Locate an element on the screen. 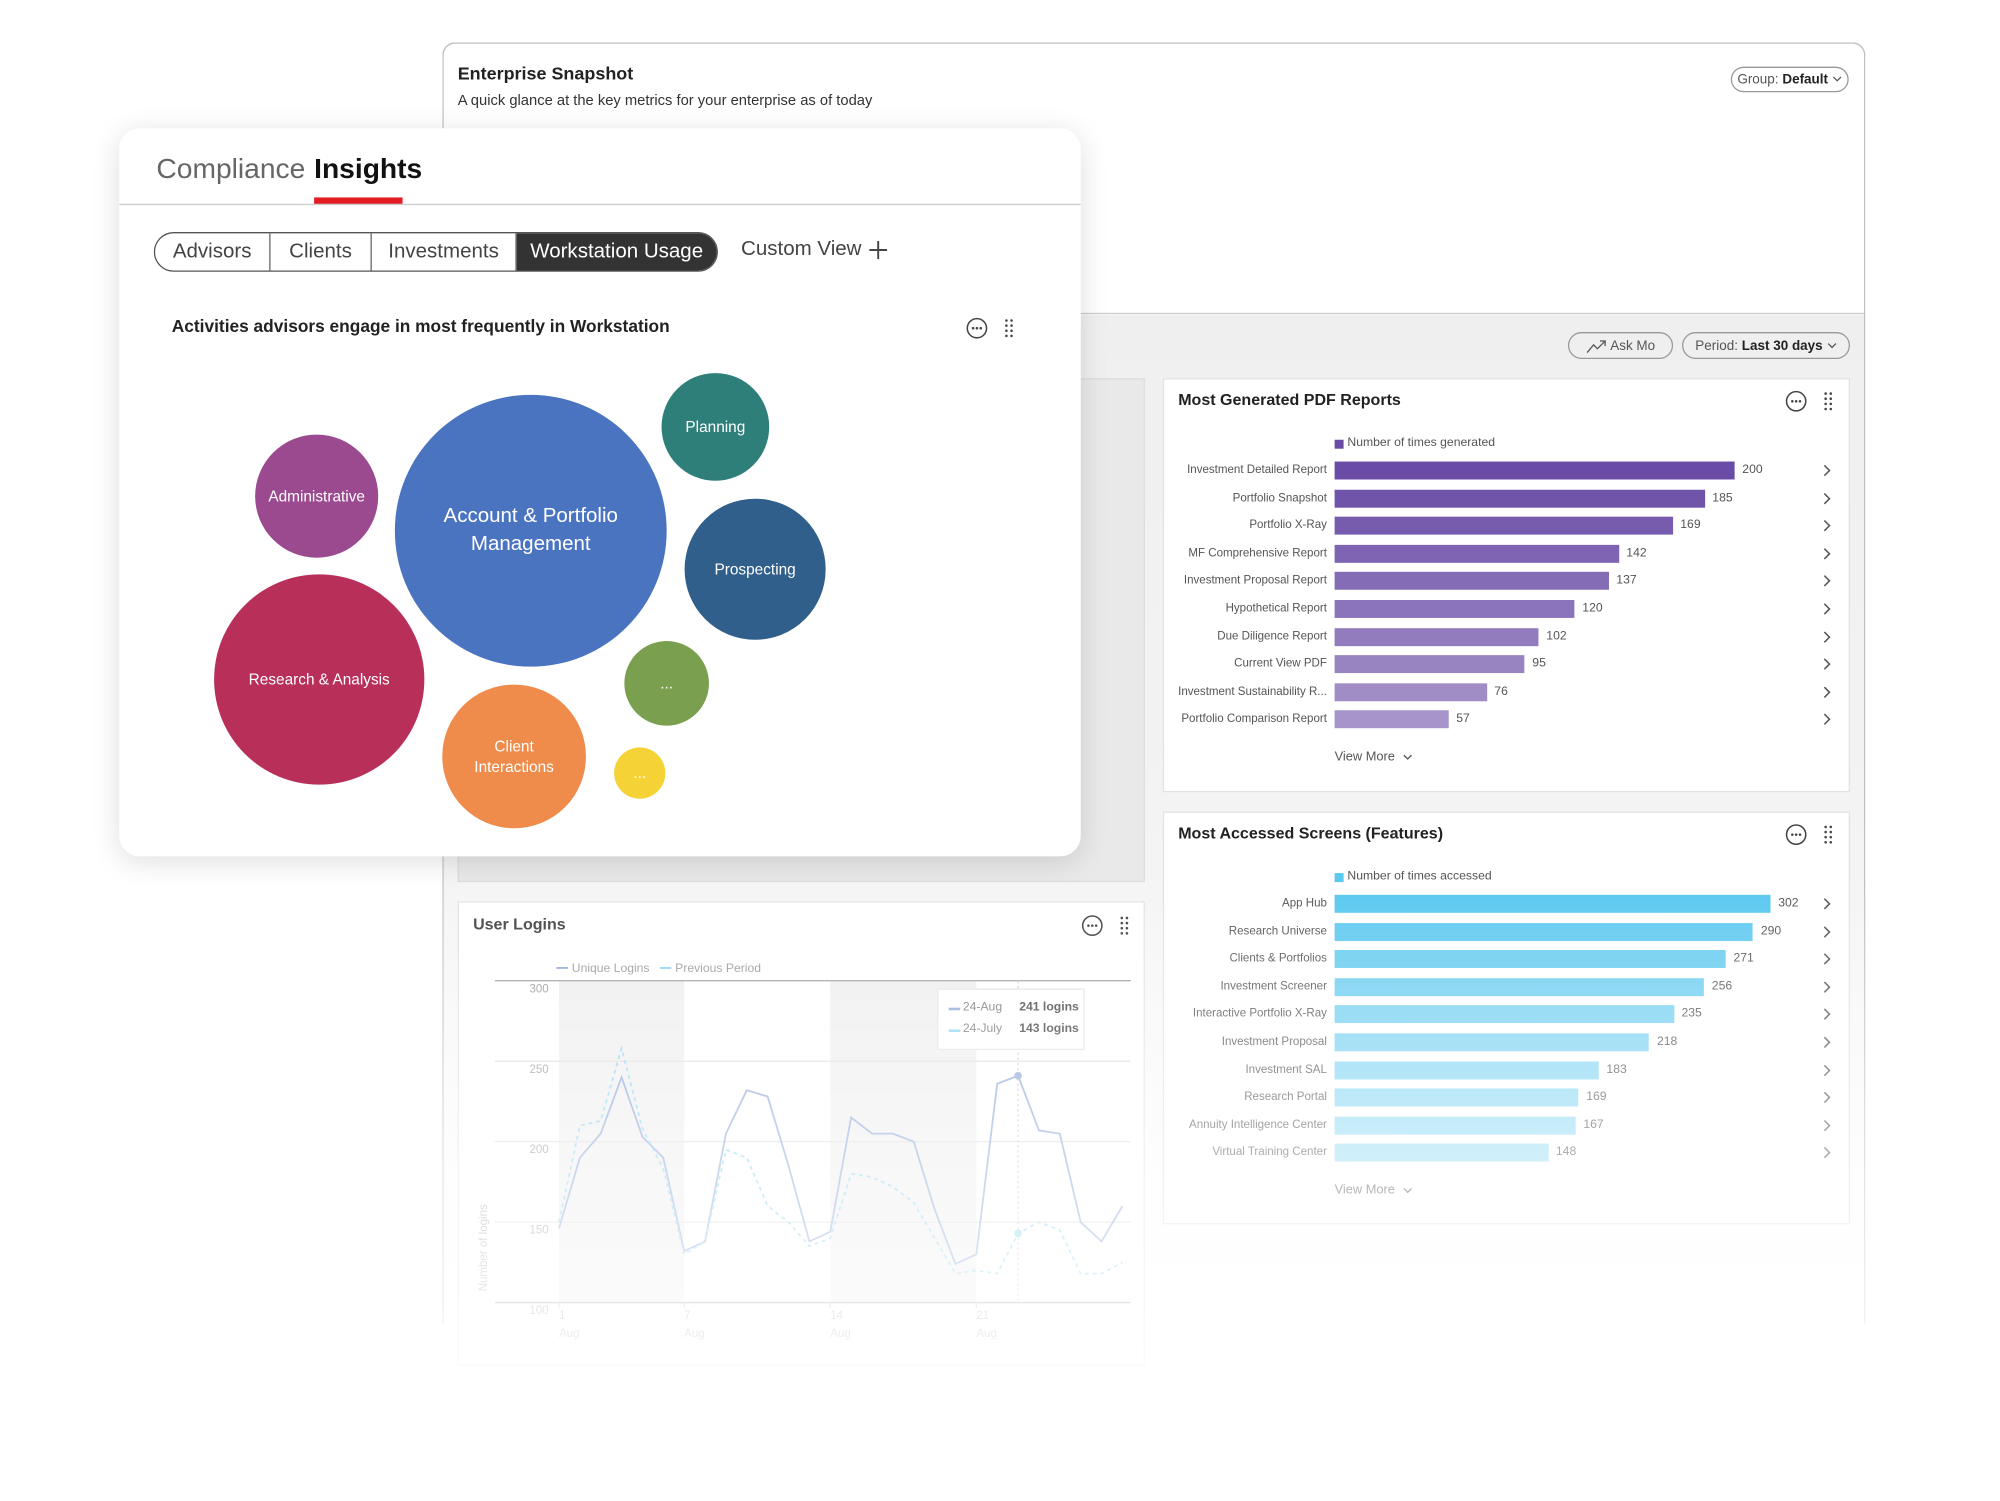  chevron-down is located at coordinates (1408, 757).